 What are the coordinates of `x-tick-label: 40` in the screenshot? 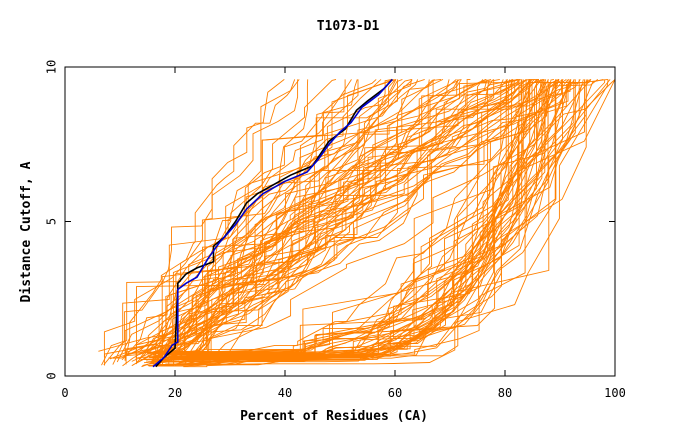 It's located at (285, 393).